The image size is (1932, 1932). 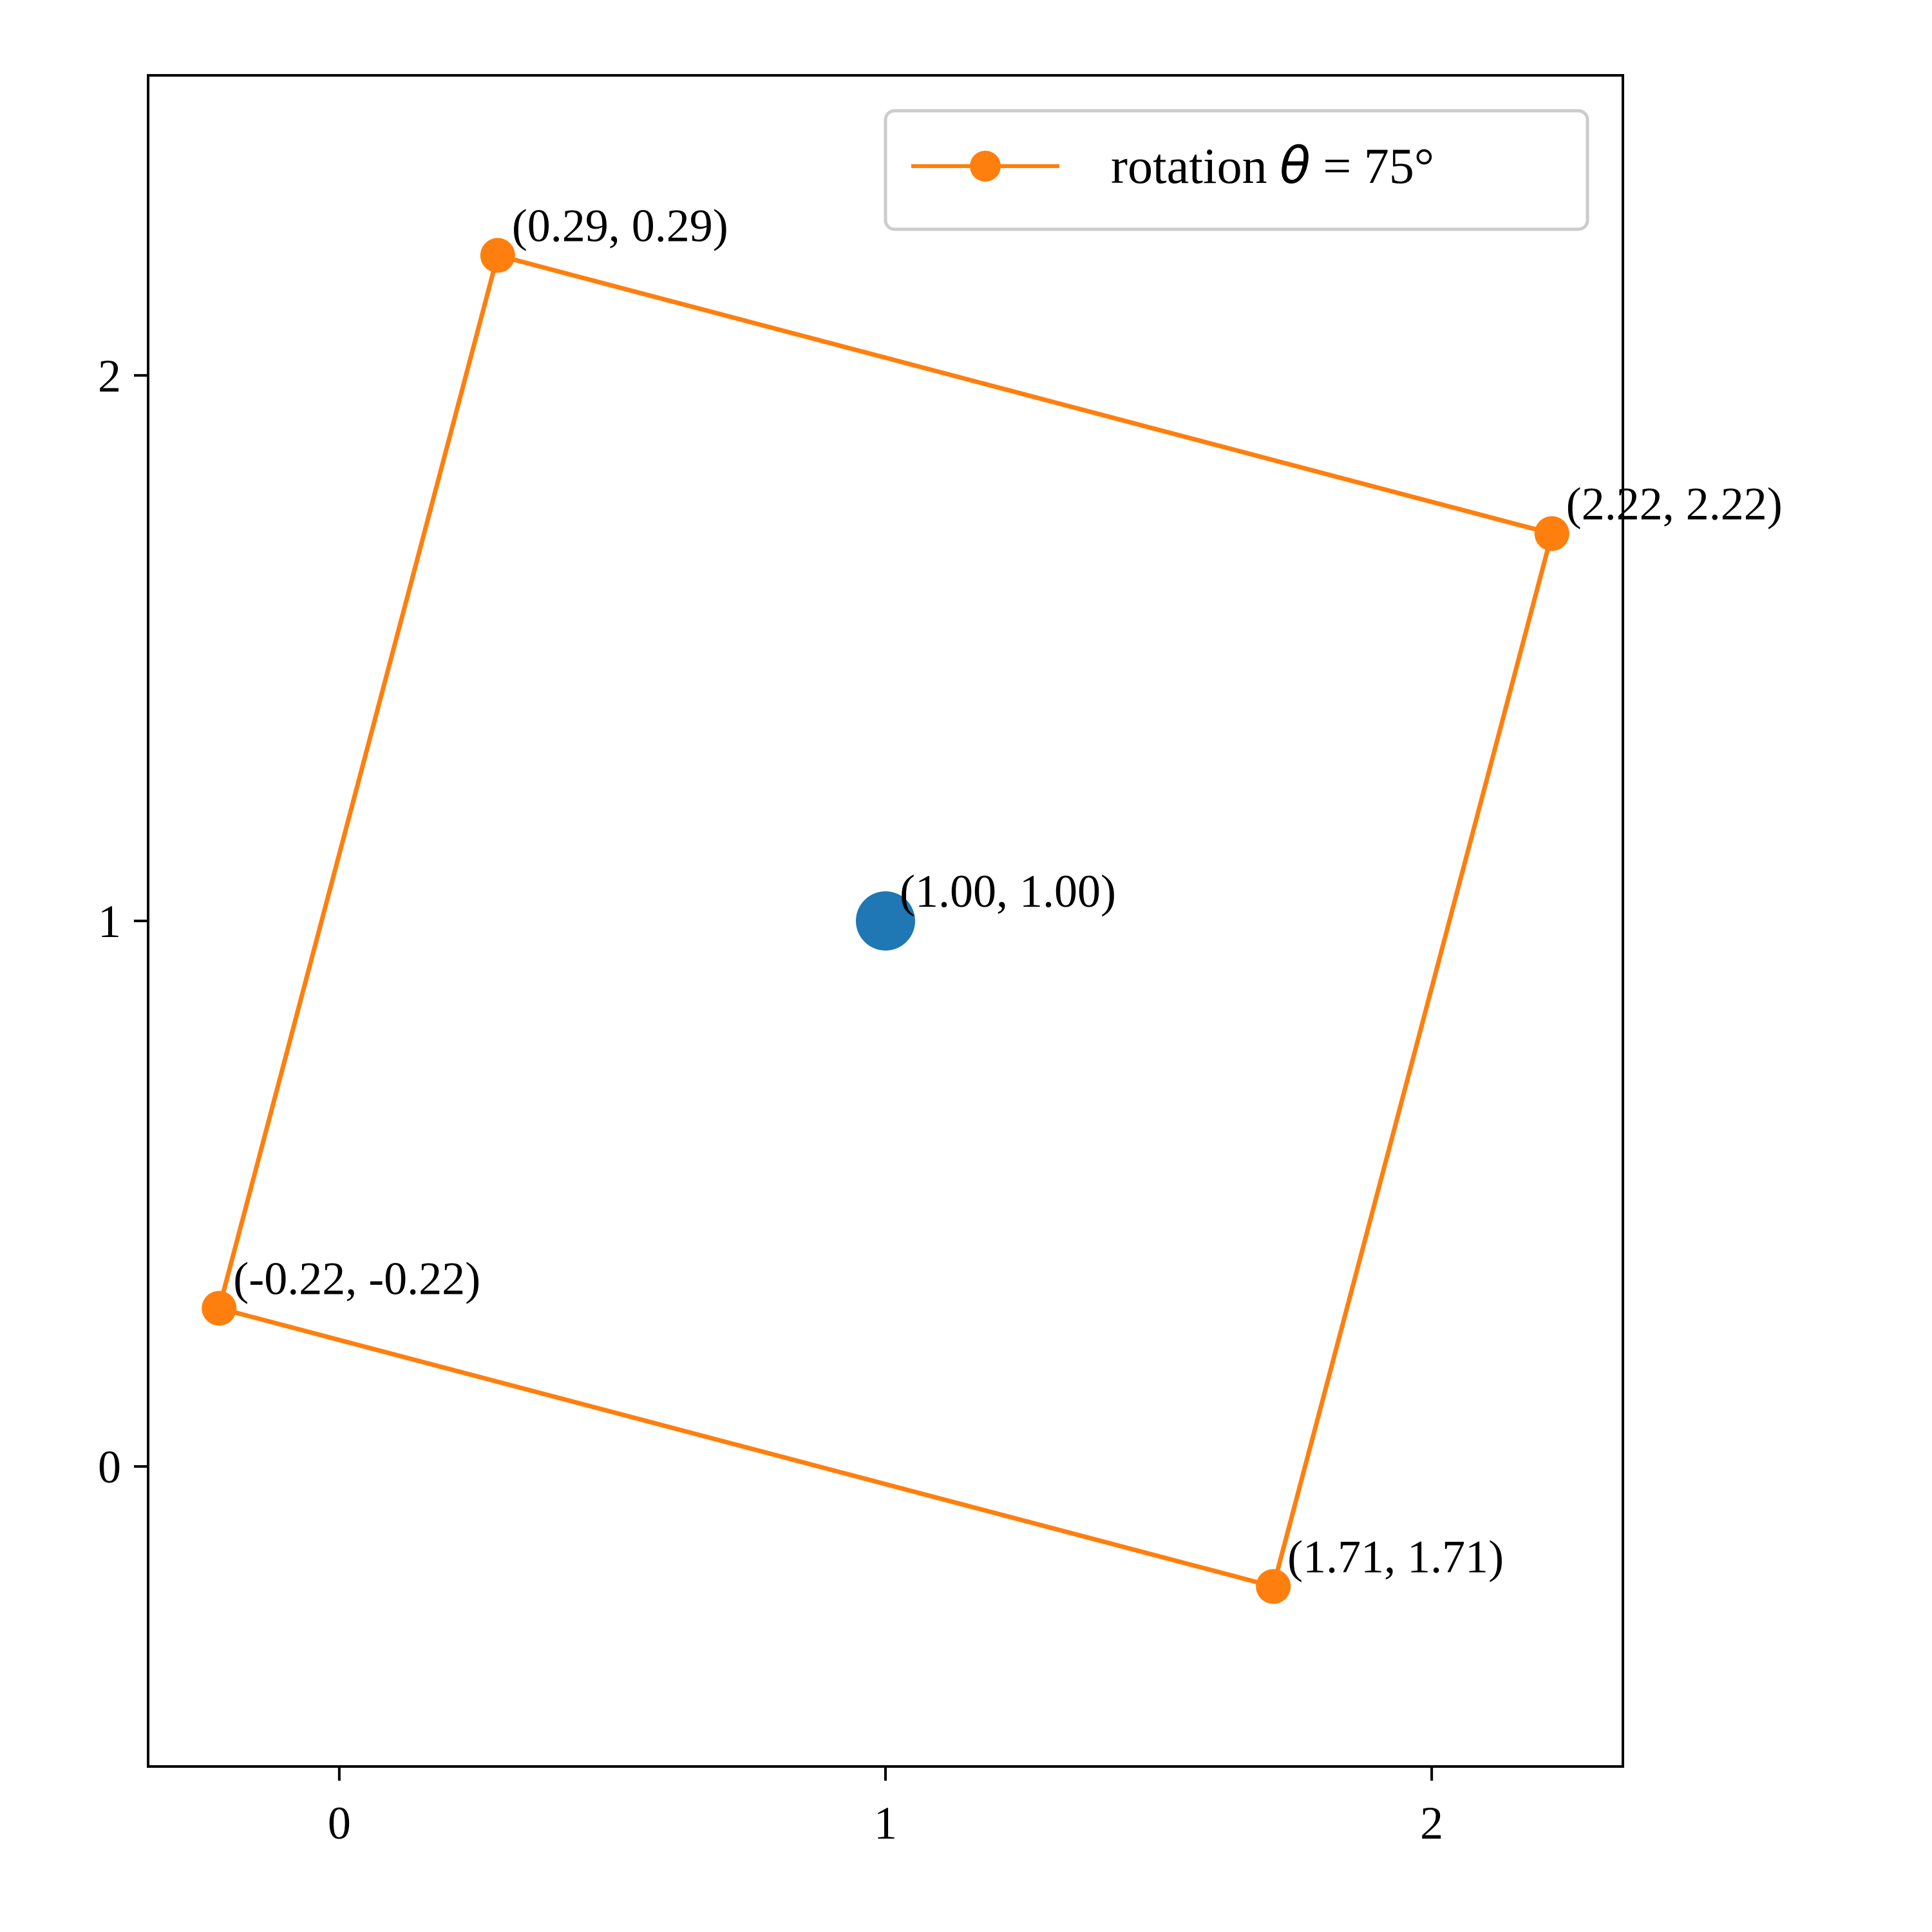 I want to click on y-tick-label: 0, so click(x=109, y=1467).